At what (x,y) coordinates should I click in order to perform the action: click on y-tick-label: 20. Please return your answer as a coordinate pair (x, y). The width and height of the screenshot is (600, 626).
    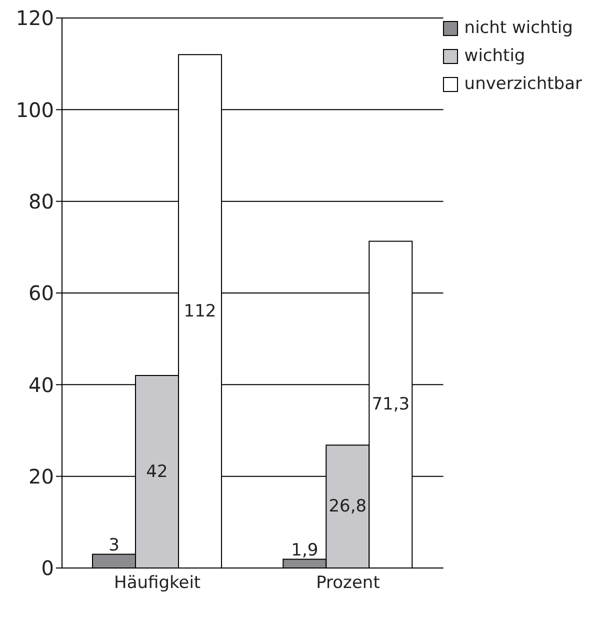
    Looking at the image, I should click on (41, 476).